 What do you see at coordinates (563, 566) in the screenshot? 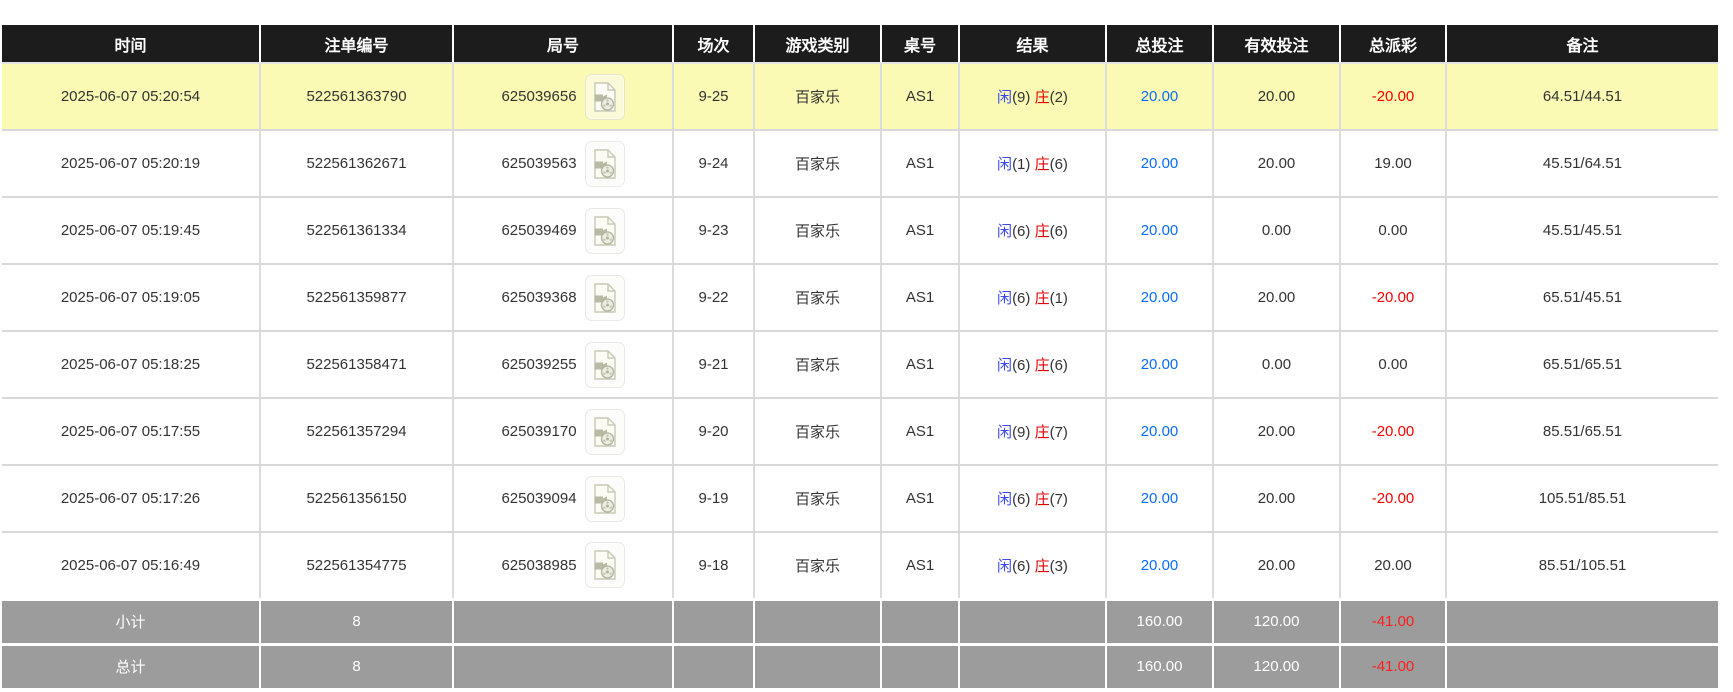
I see `cell-round-no: 625038985` at bounding box center [563, 566].